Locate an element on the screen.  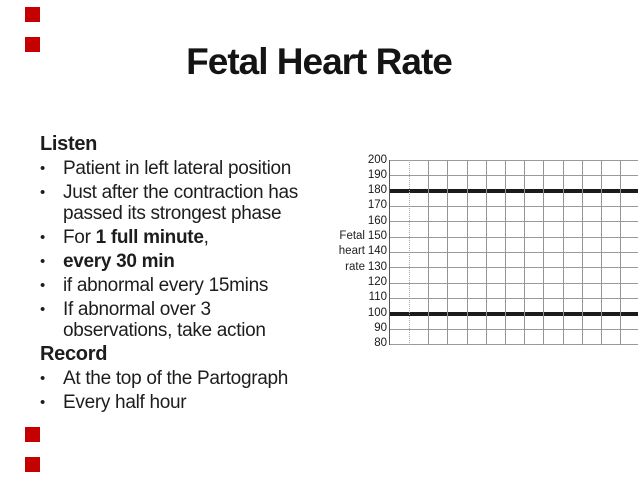
y-tick-label: 90 is located at coordinates (380, 328).